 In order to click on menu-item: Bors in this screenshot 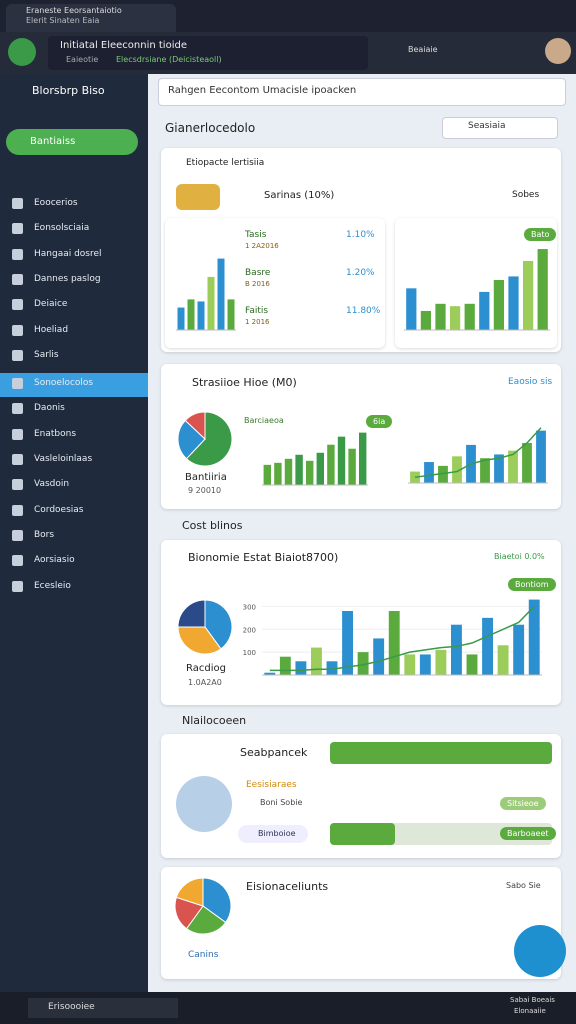, I will do `click(44, 534)`.